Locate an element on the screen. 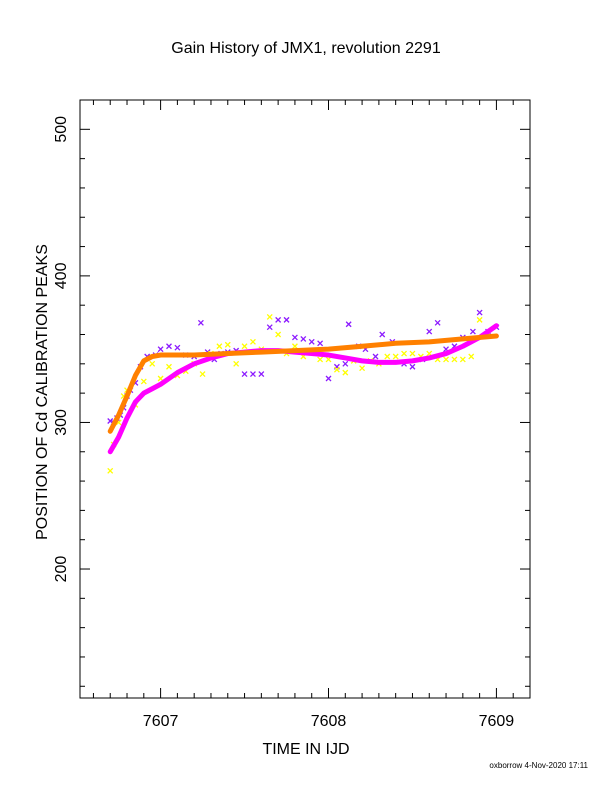  x-tick-label: 7607 is located at coordinates (161, 721).